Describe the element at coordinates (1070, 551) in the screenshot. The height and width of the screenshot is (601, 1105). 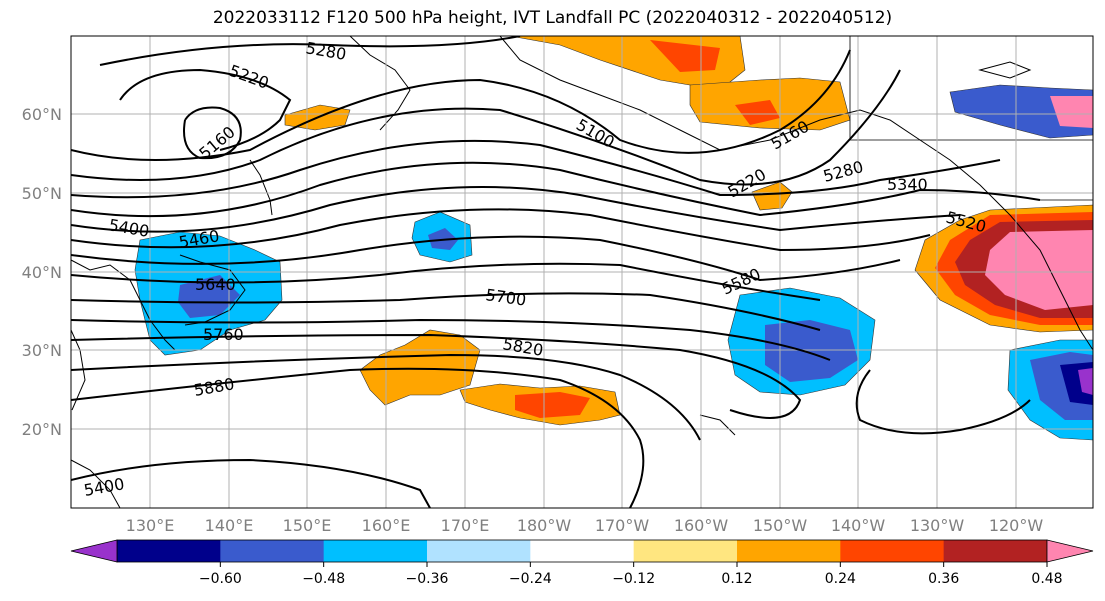
I see `colorbar-arrow-right` at that location.